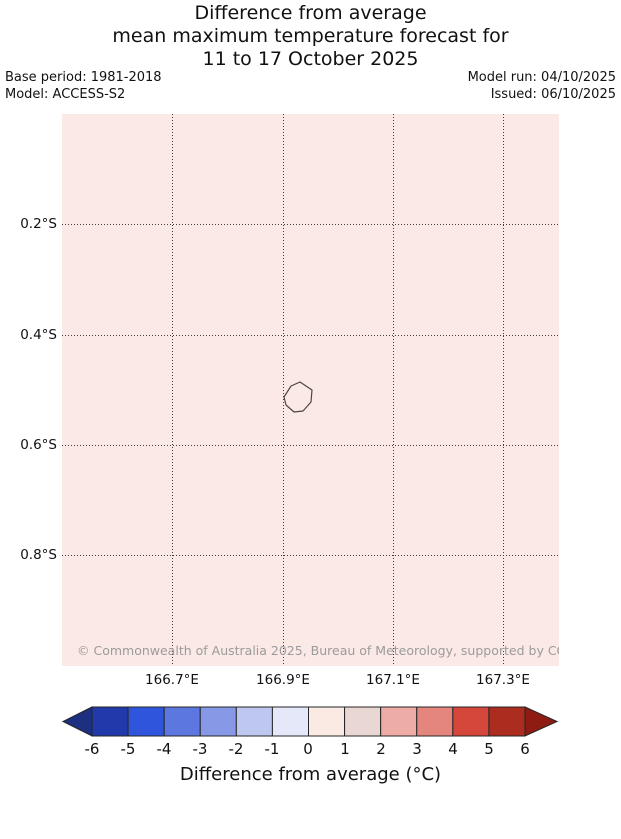 Image resolution: width=621 pixels, height=839 pixels. What do you see at coordinates (541, 77) in the screenshot?
I see `model-run-text: Model run: 04/10/2025` at bounding box center [541, 77].